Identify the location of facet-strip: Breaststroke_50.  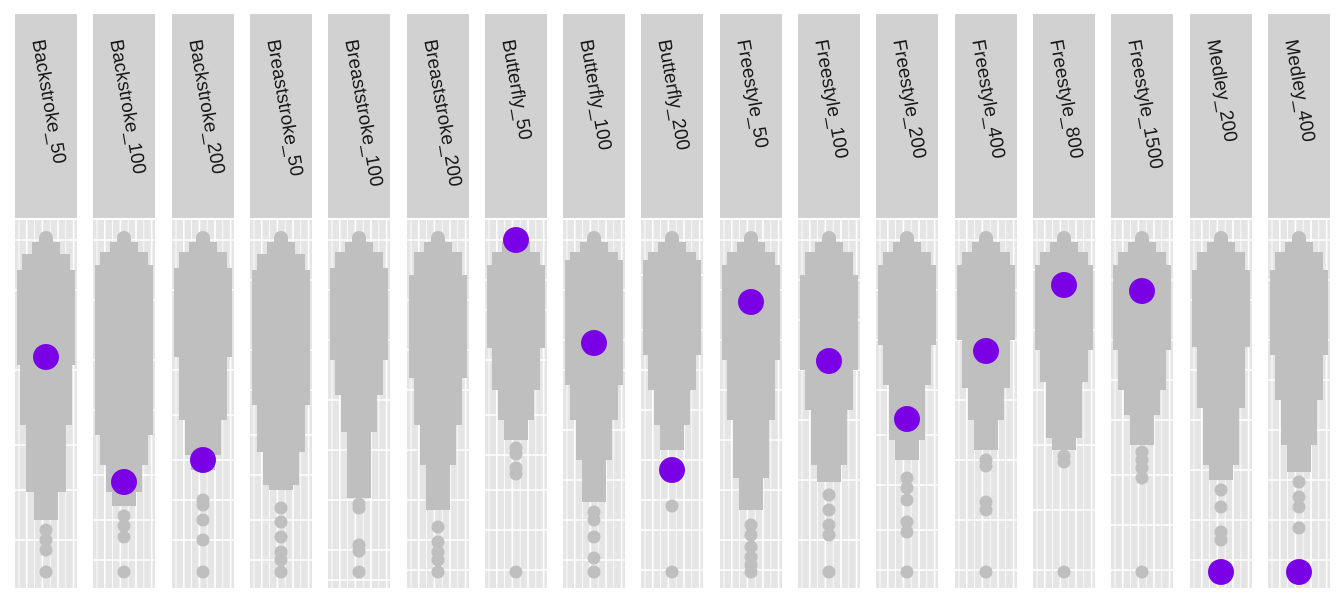
(280, 116).